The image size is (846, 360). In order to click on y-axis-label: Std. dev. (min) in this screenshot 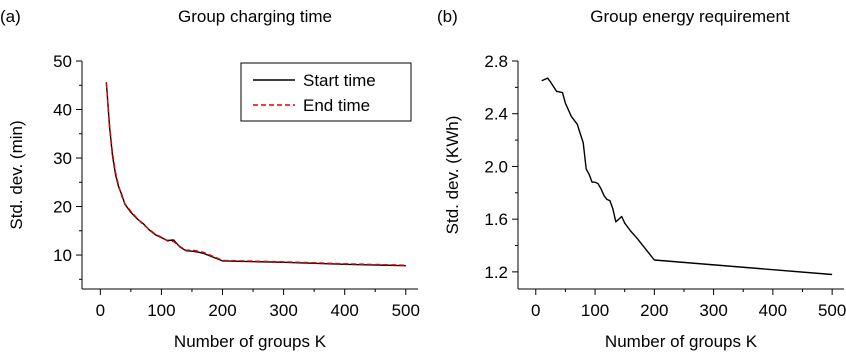, I will do `click(16, 174)`.